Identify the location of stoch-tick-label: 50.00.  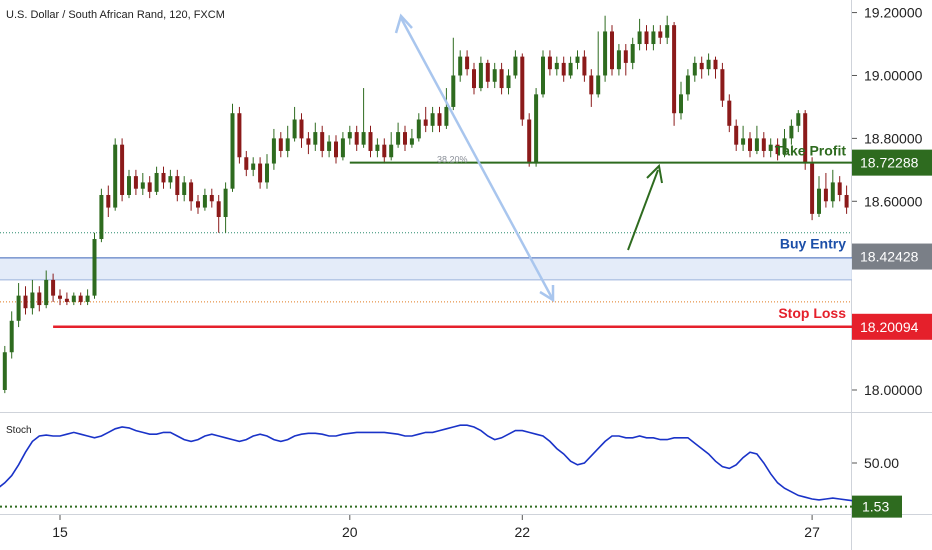
(881, 463).